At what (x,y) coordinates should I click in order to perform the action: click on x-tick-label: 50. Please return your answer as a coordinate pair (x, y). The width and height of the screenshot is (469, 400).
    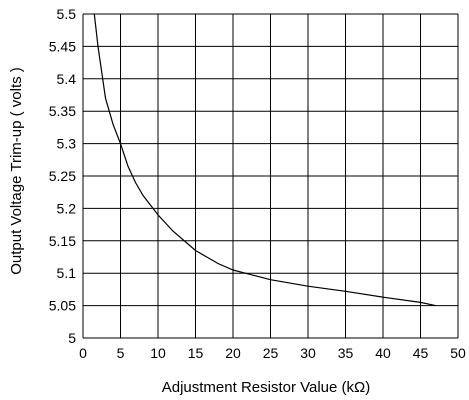
    Looking at the image, I should click on (458, 353).